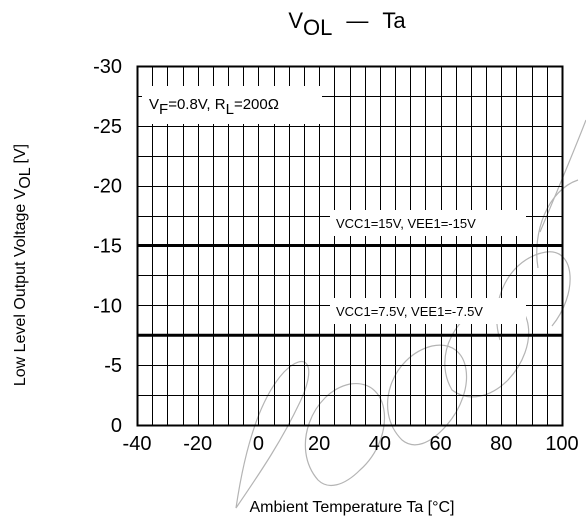  I want to click on series-1-label: VCC1=15V, VEE1=-15V, so click(406, 223).